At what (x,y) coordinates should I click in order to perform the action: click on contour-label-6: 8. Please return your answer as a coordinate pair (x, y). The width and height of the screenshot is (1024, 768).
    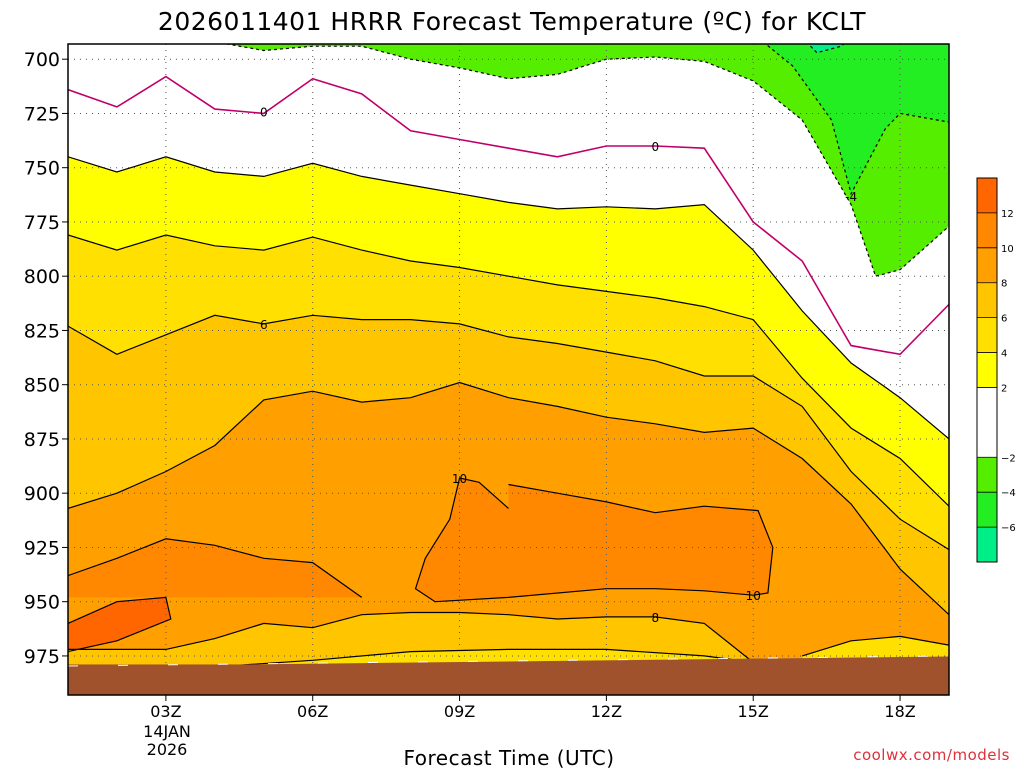
    Looking at the image, I should click on (656, 618).